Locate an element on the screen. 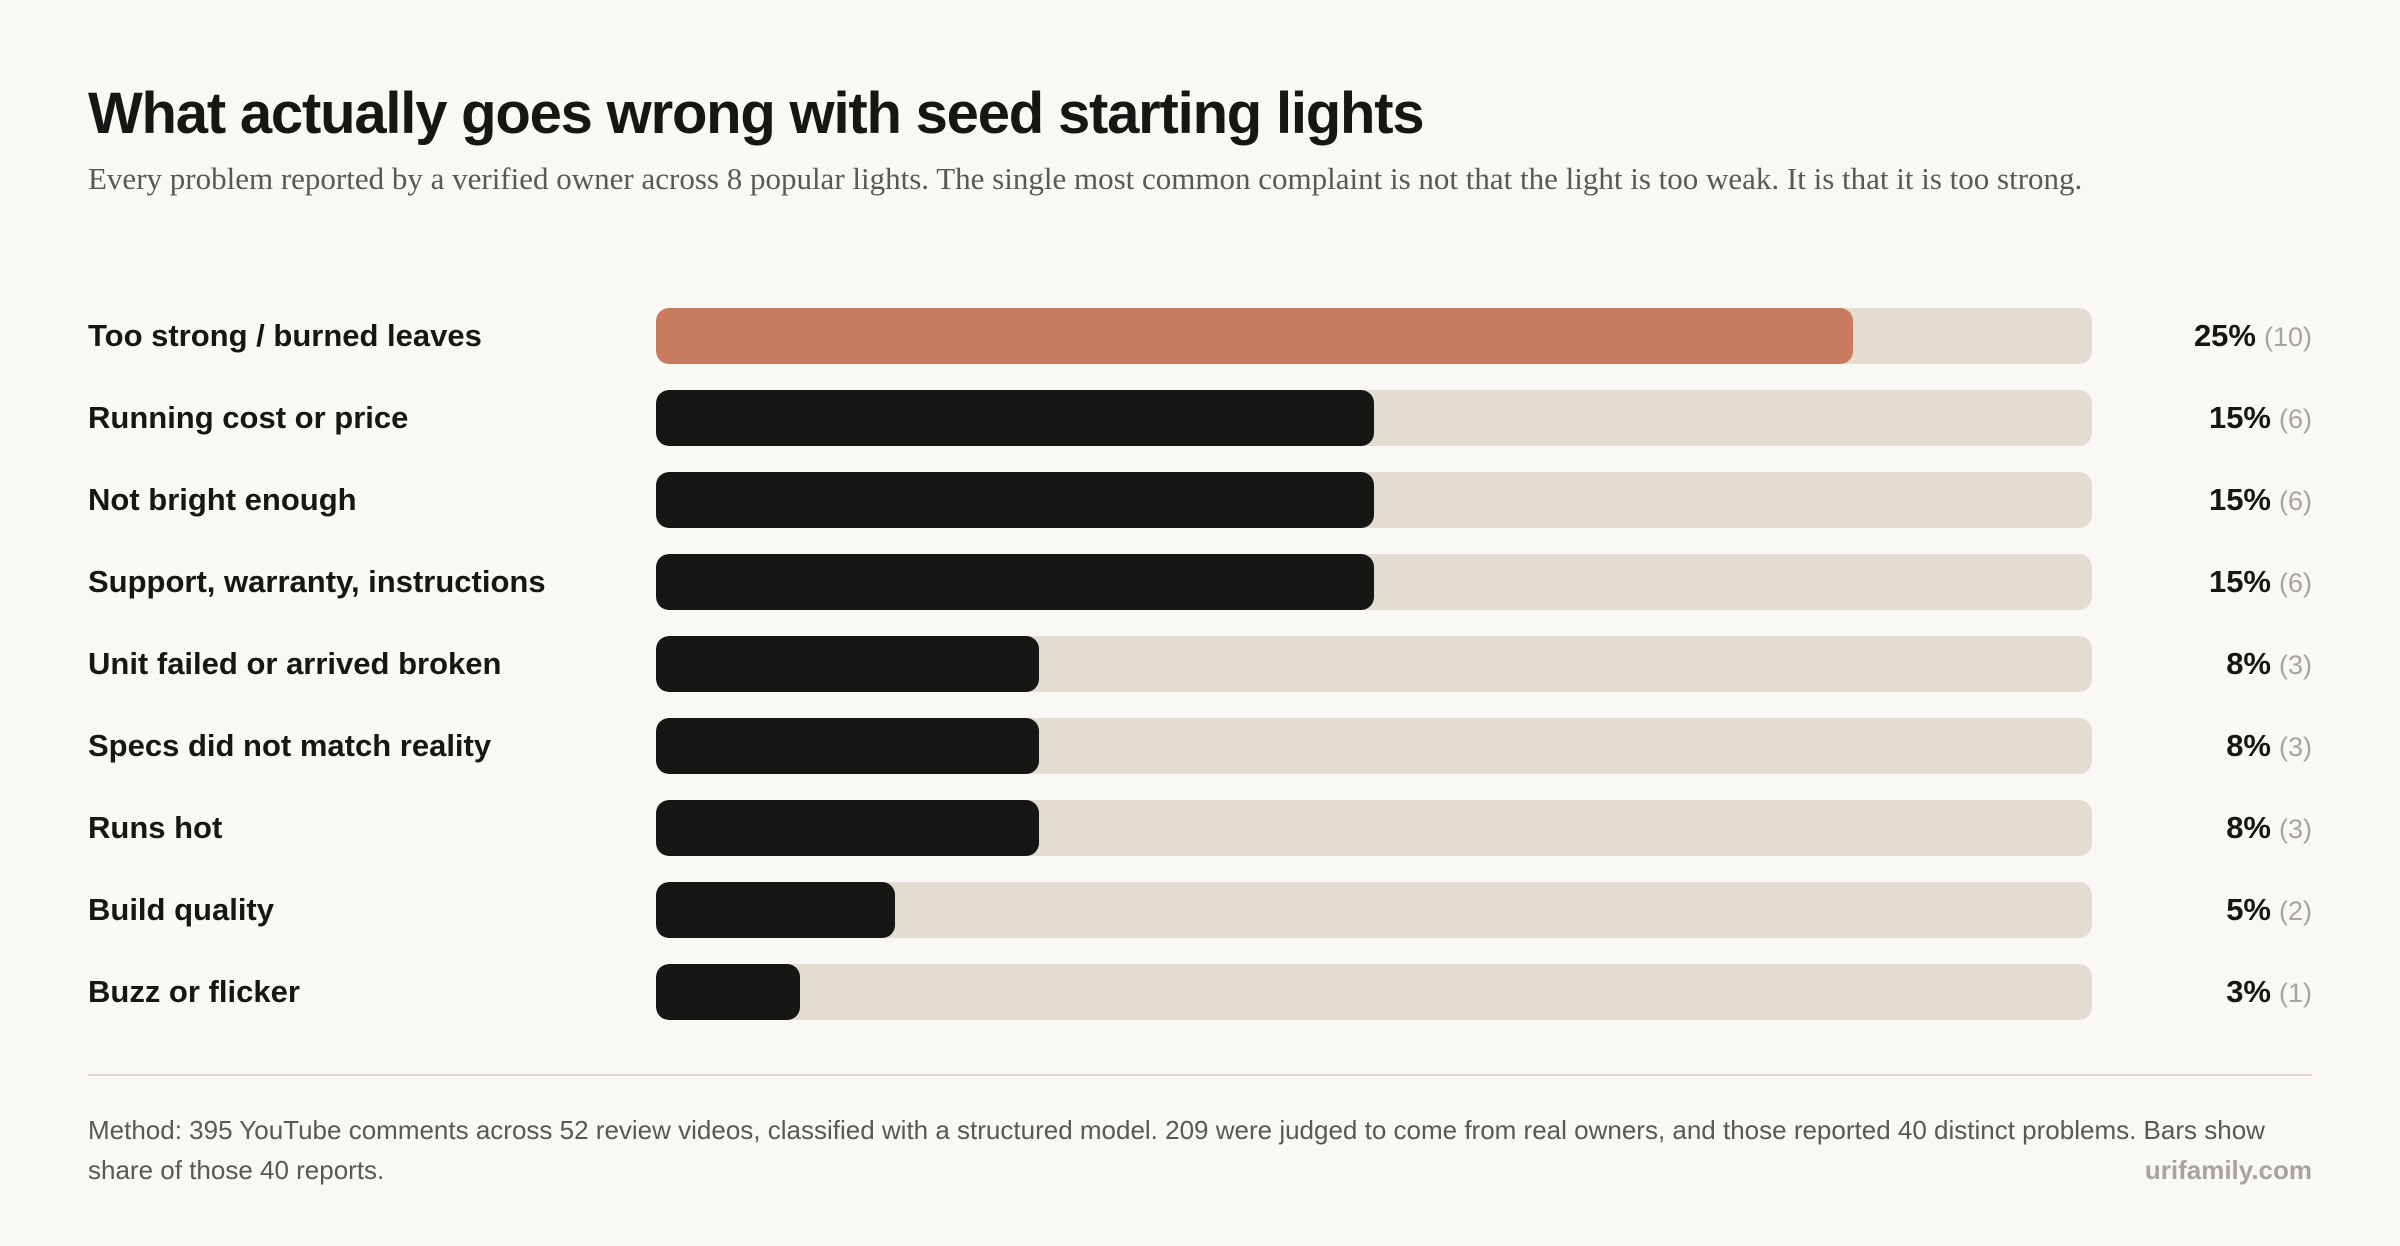  bar-category-label: Support, warranty, instructions is located at coordinates (317, 581).